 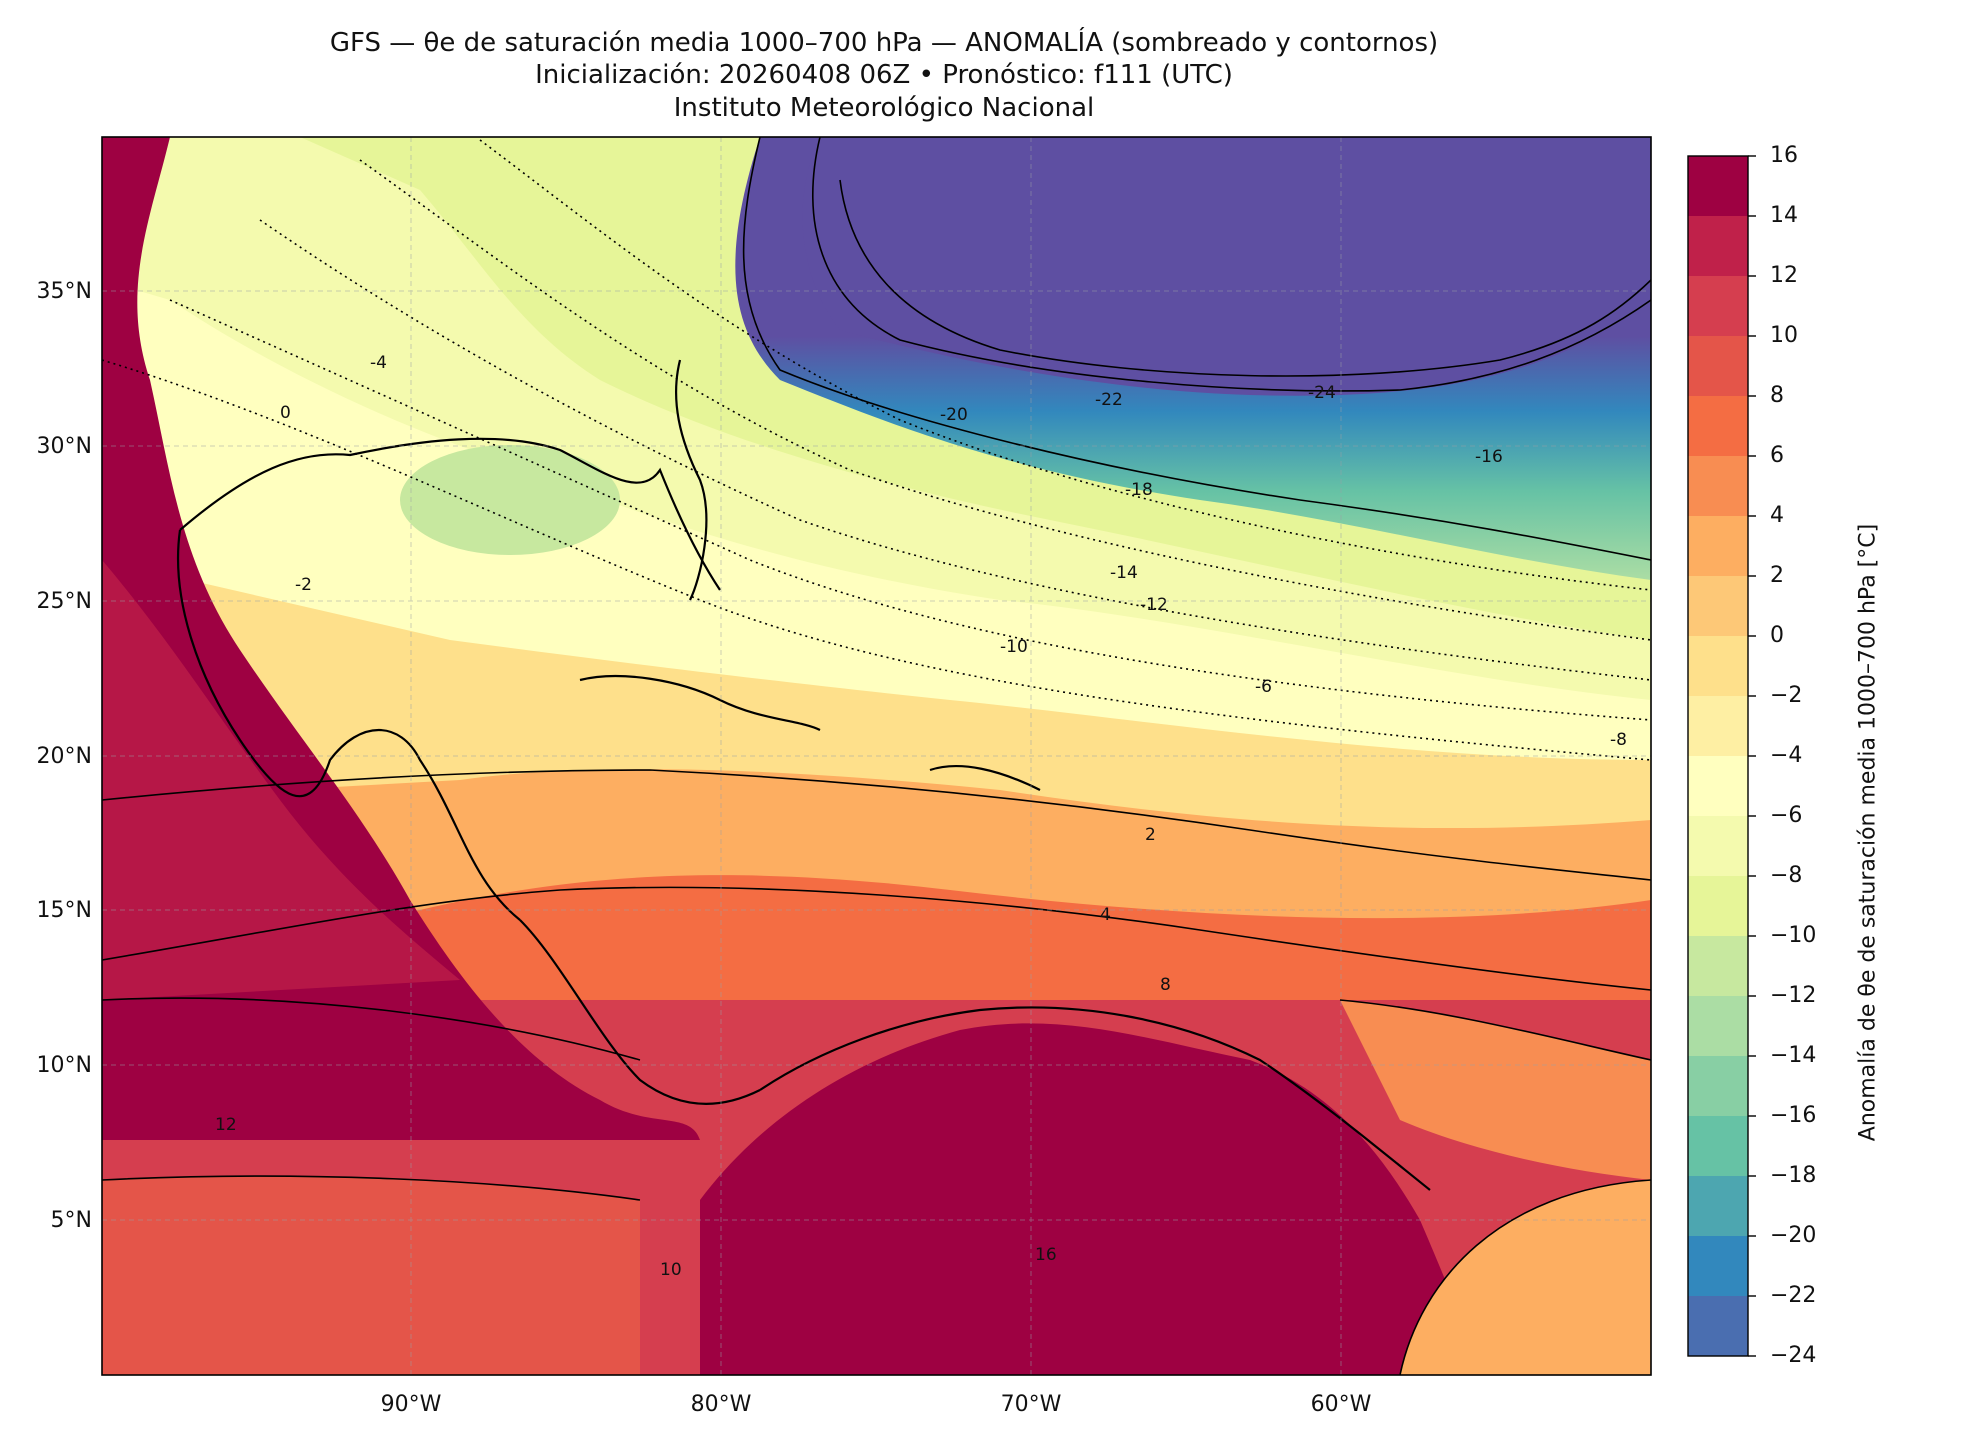 What do you see at coordinates (700, 703) in the screenshot?
I see `coast-cuba` at bounding box center [700, 703].